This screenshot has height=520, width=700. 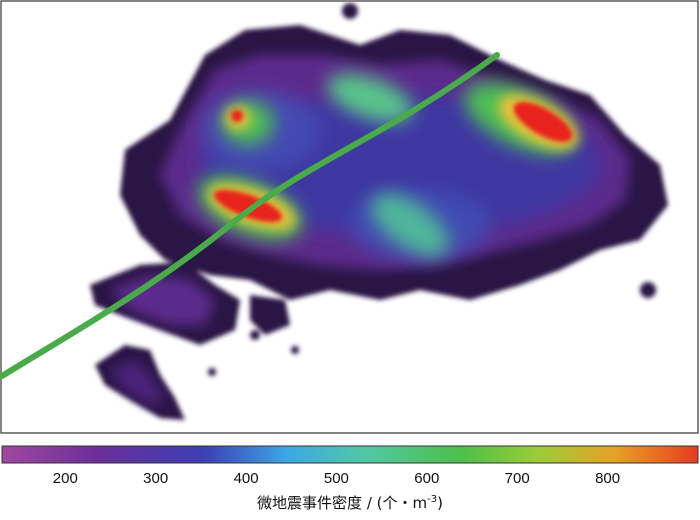 I want to click on envelope-dot-a, so click(x=350, y=11).